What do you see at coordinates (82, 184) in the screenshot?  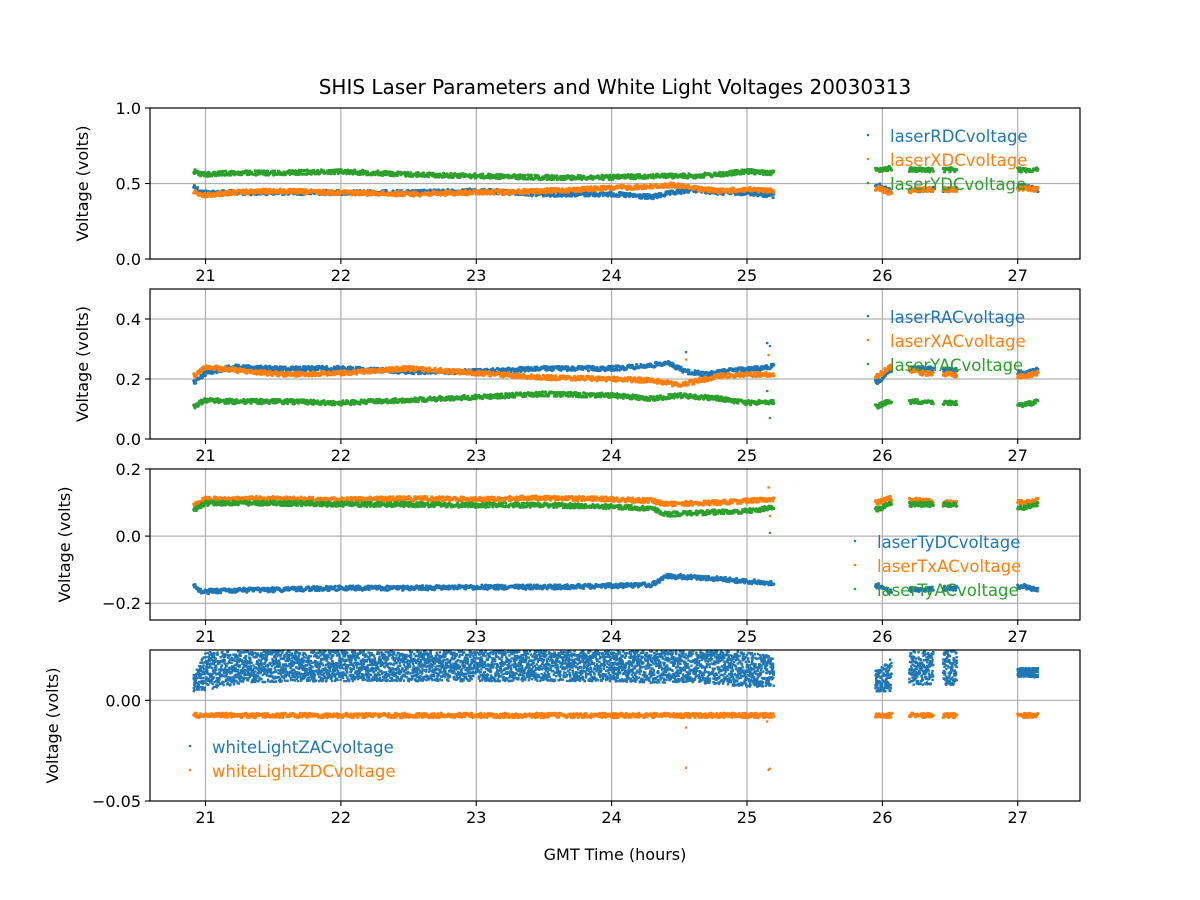 I see `y-axis-label: Voltage (volts)` at bounding box center [82, 184].